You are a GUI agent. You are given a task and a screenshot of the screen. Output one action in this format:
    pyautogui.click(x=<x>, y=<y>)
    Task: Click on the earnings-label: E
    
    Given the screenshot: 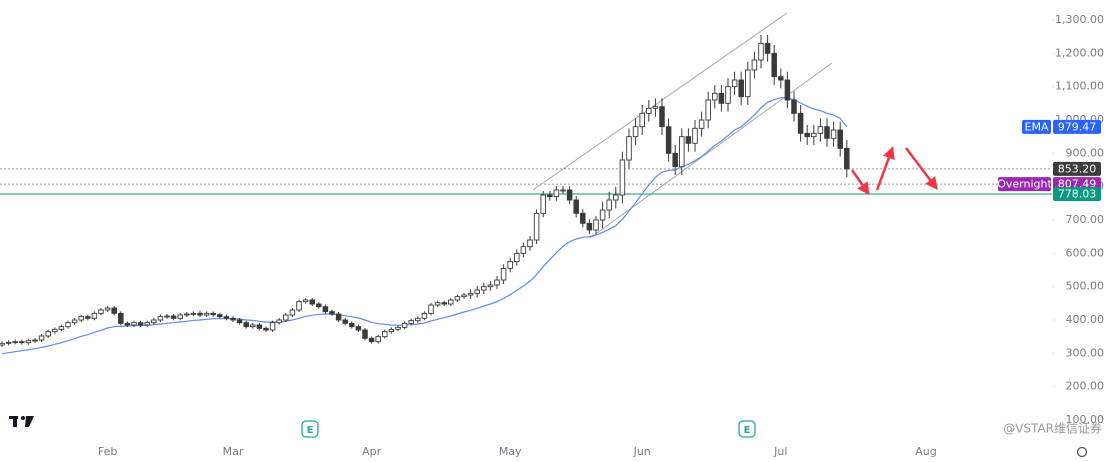 What is the action you would take?
    pyautogui.click(x=747, y=430)
    